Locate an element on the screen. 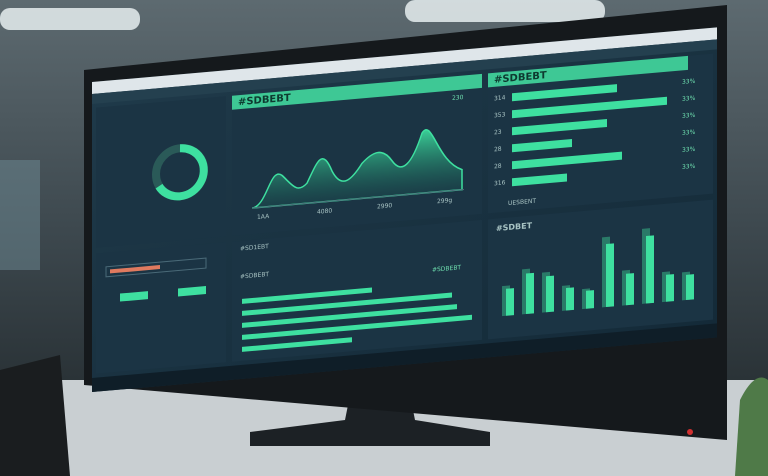 The width and height of the screenshot is (768, 476). panel-columns is located at coordinates (600, 269).